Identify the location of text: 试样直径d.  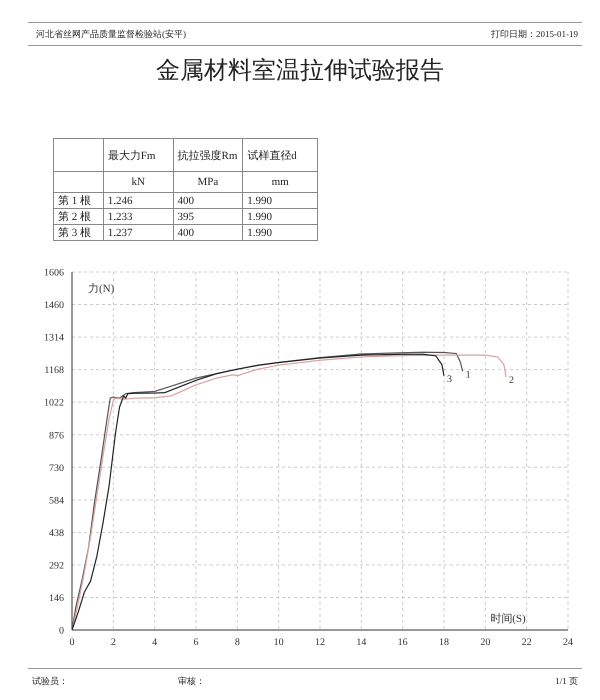
(280, 155).